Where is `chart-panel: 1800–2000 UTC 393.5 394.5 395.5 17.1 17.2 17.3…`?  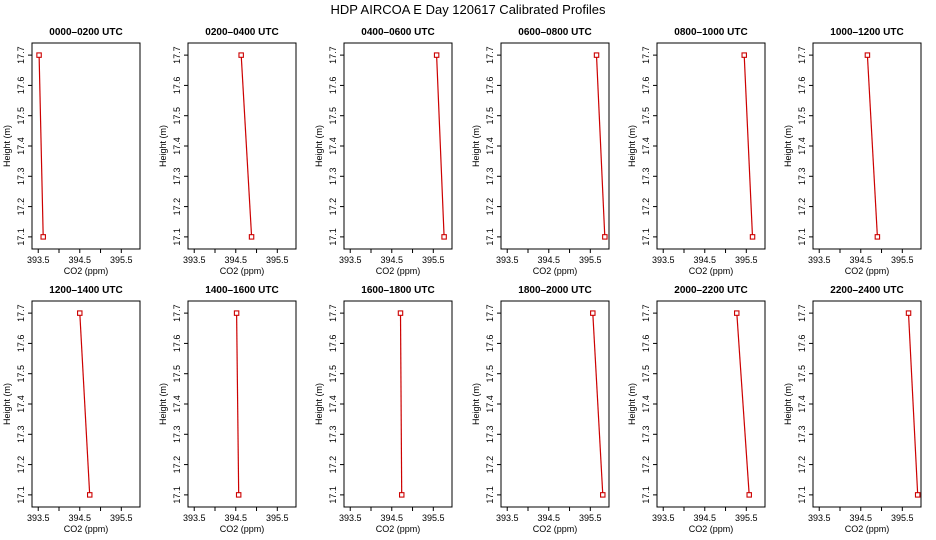 chart-panel: 1800–2000 UTC 393.5 394.5 395.5 17.1 17.2 17.3… is located at coordinates (540, 409).